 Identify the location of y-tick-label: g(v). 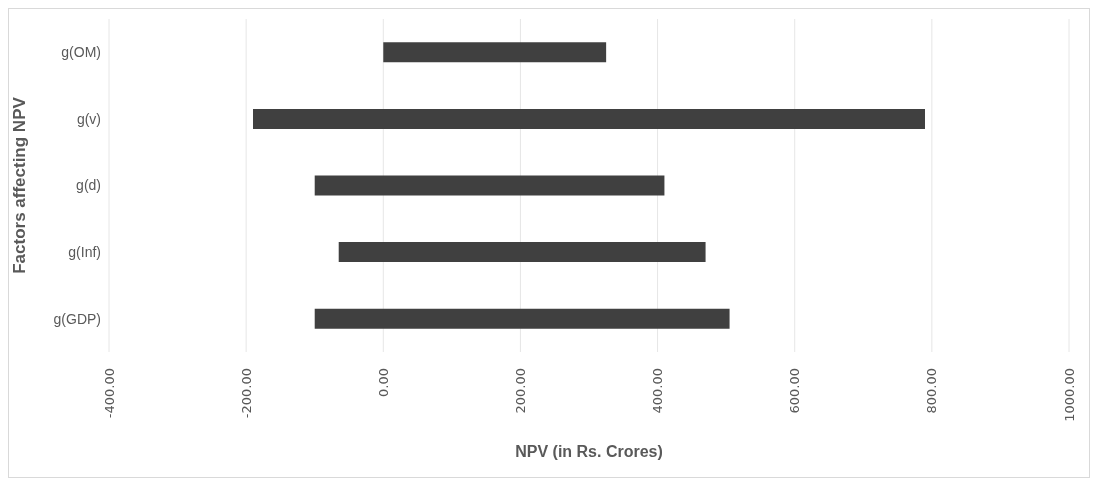
(88, 118).